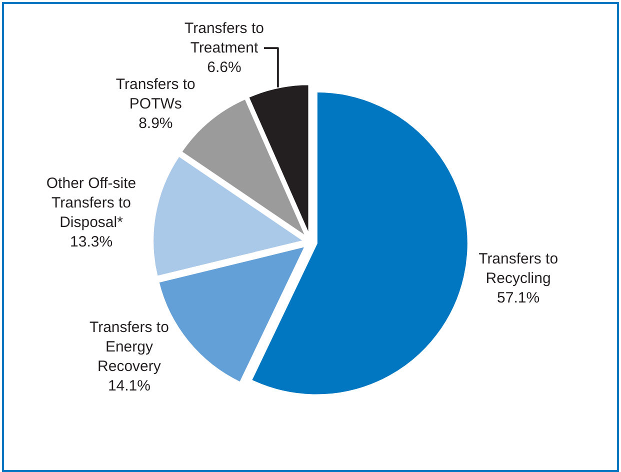 Image resolution: width=621 pixels, height=472 pixels. I want to click on data-label: 6.6%, so click(224, 67).